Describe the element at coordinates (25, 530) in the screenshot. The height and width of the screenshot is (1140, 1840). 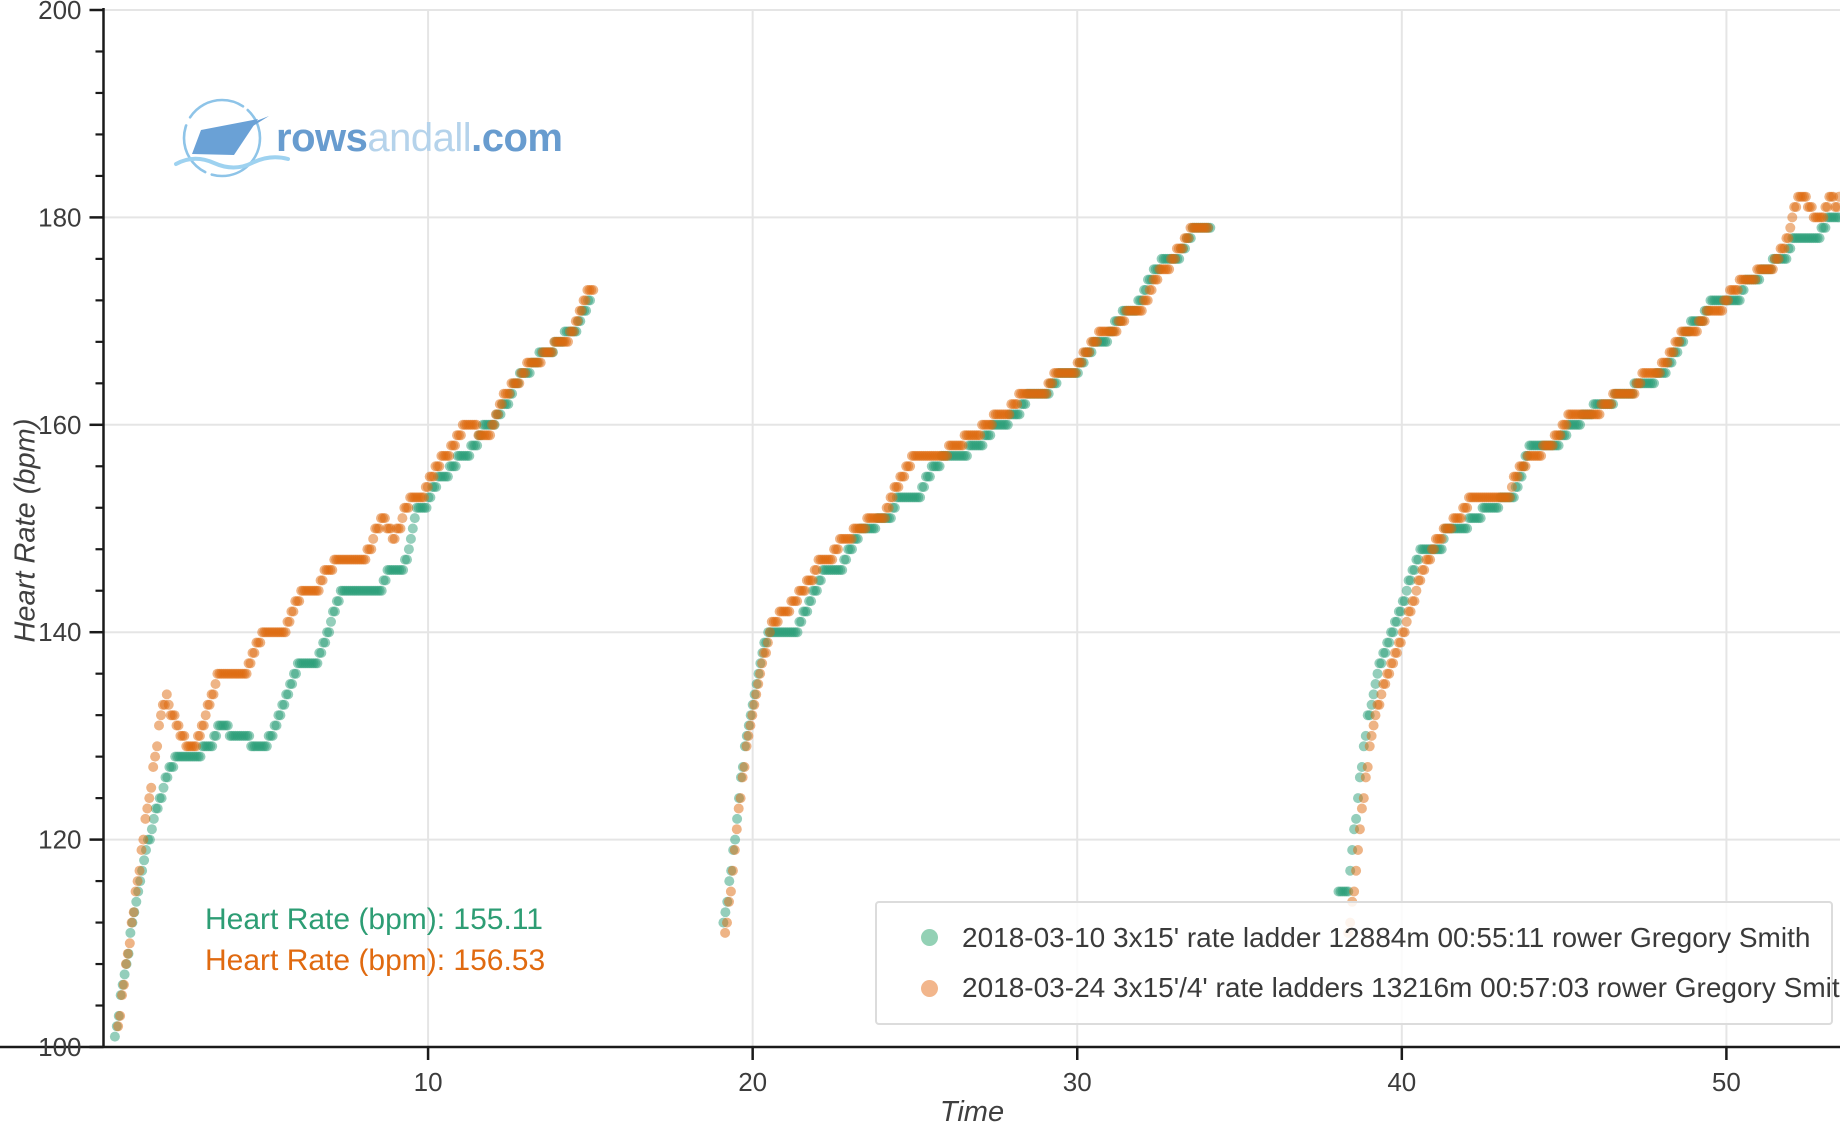
I see `y-axis-title: Heart Rate (bpm)` at that location.